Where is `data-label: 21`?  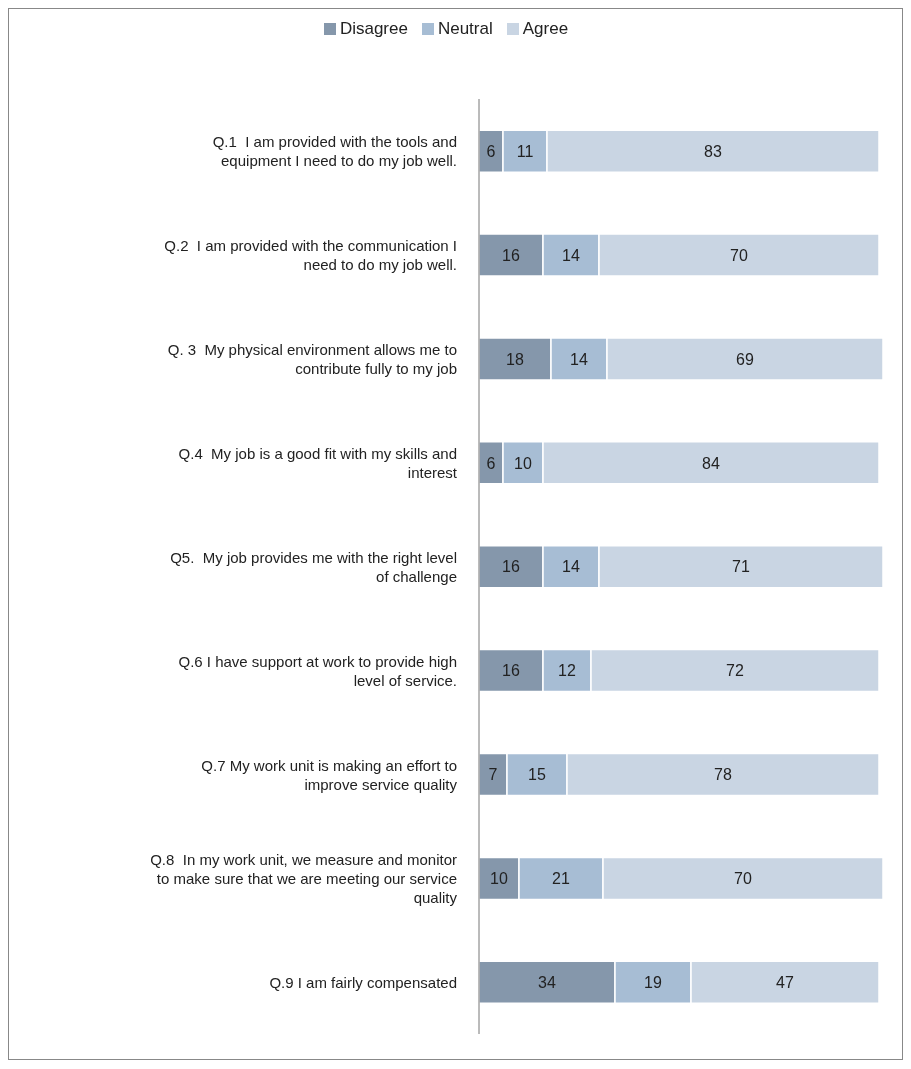
data-label: 21 is located at coordinates (561, 879).